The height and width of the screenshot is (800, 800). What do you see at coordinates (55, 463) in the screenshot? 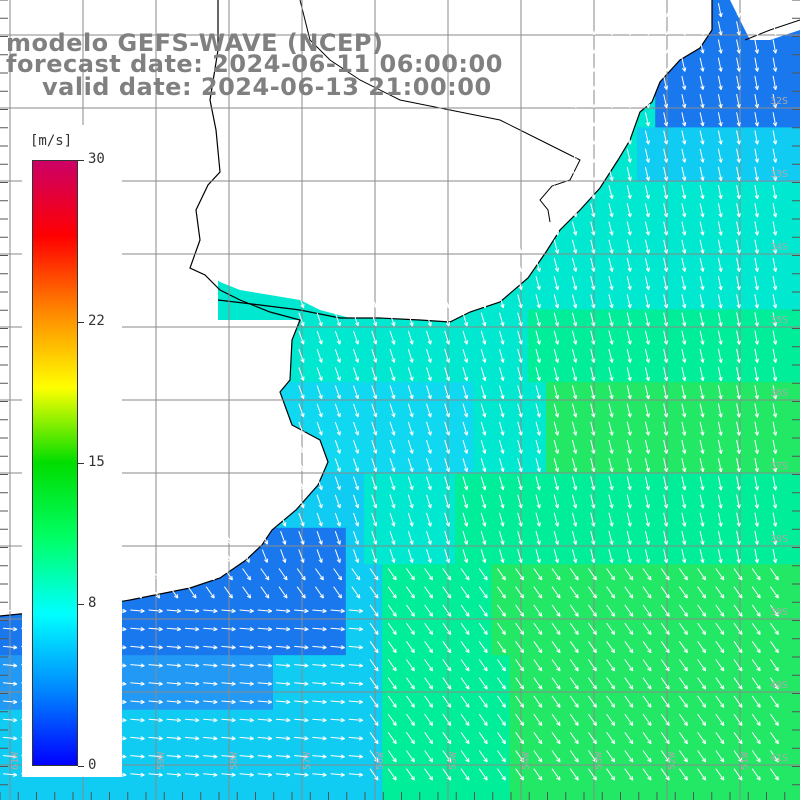
I see `colorbar` at bounding box center [55, 463].